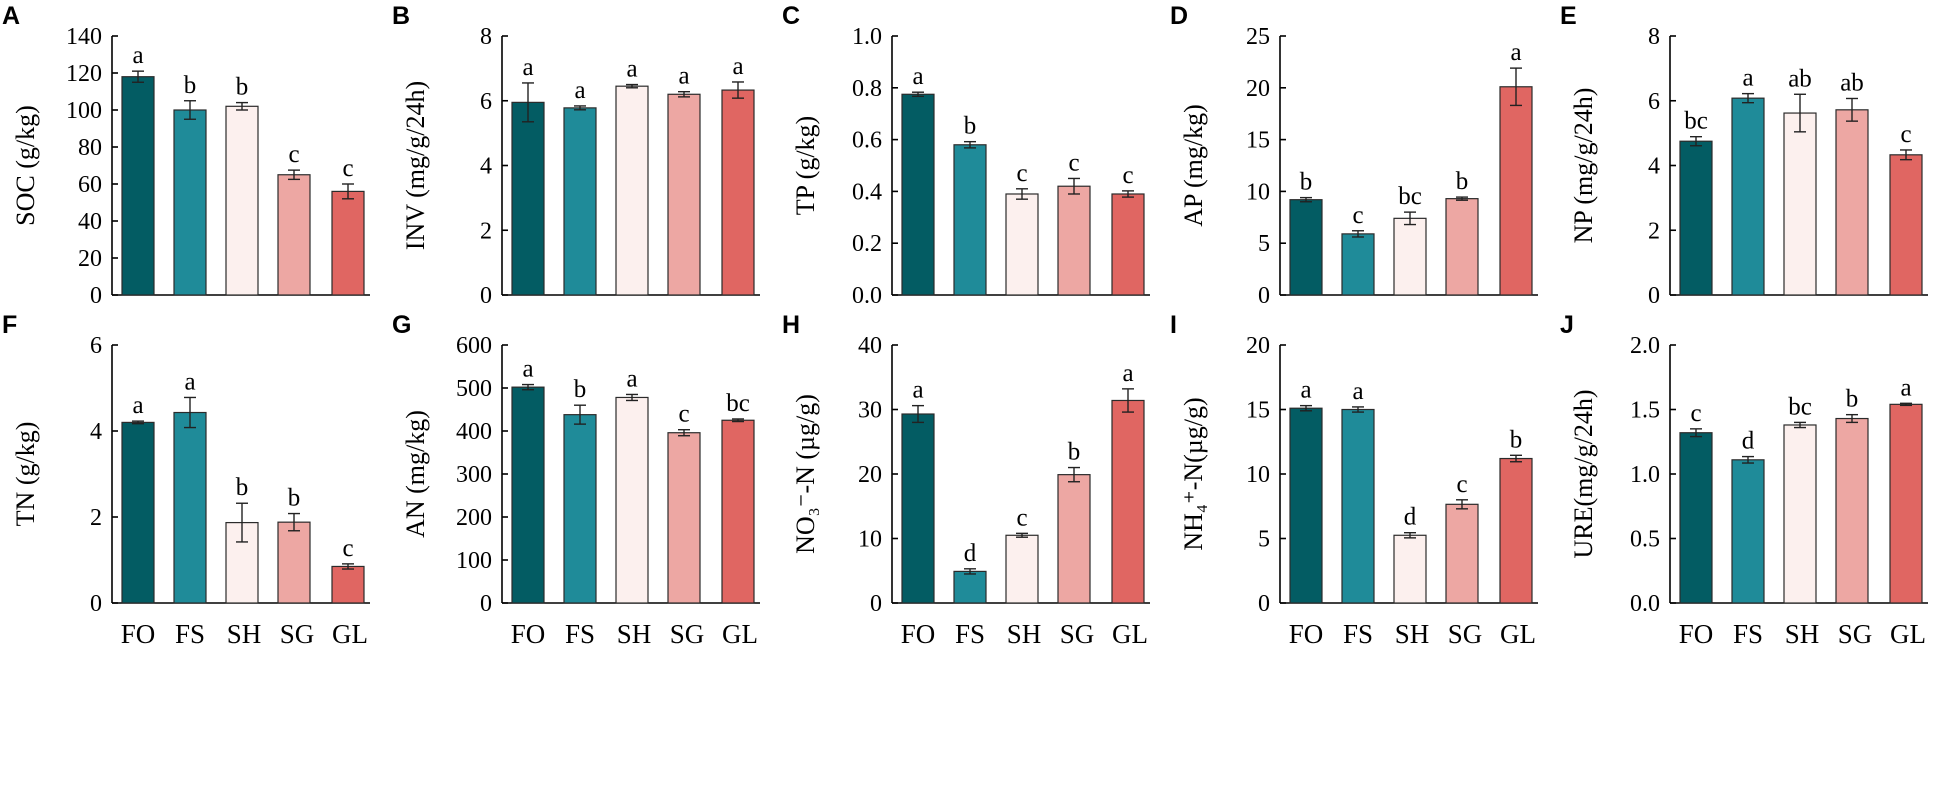 The height and width of the screenshot is (802, 1949). What do you see at coordinates (1465, 634) in the screenshot?
I see `category-label-i-sg: SG` at bounding box center [1465, 634].